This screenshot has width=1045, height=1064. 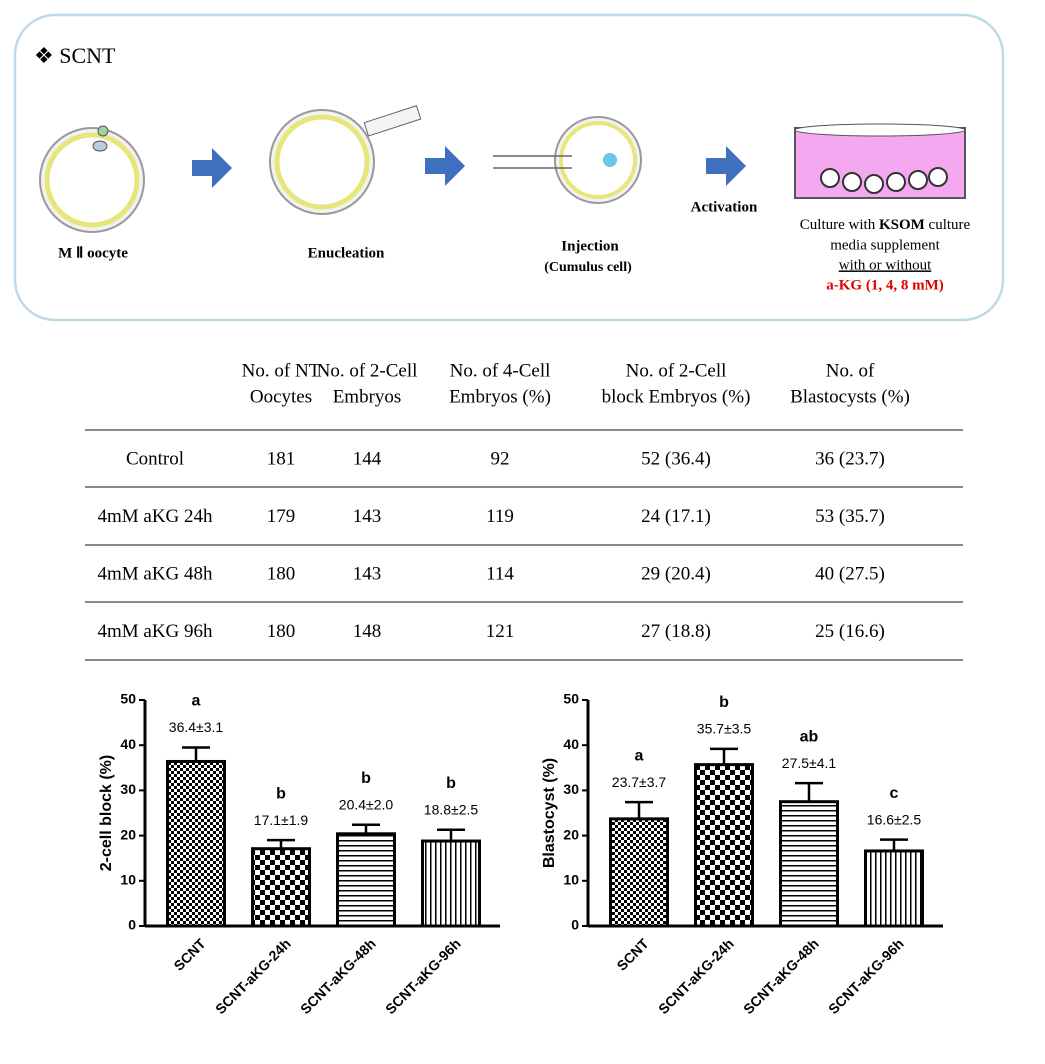 What do you see at coordinates (92, 179) in the screenshot?
I see `oocyte` at bounding box center [92, 179].